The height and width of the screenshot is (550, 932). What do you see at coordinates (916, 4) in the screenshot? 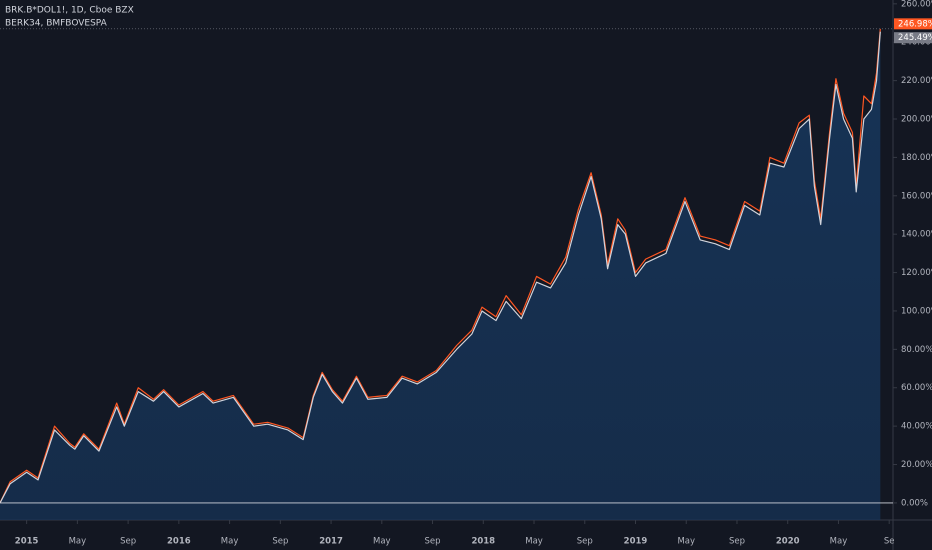
I see `y-tick-label: 260.00%` at bounding box center [916, 4].